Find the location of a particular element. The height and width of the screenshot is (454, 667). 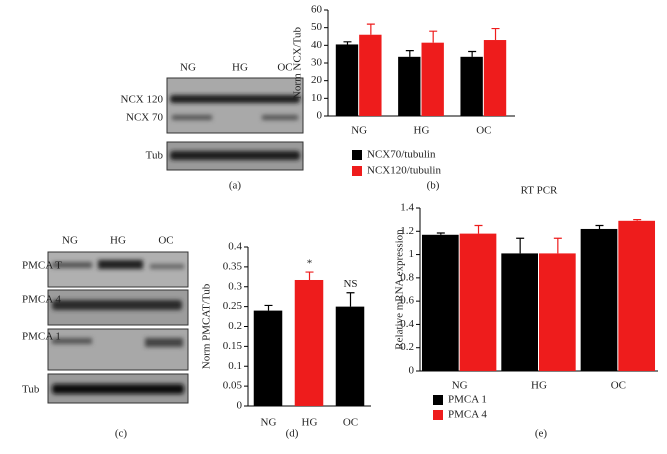

chart-title: RT PCR is located at coordinates (539, 191).